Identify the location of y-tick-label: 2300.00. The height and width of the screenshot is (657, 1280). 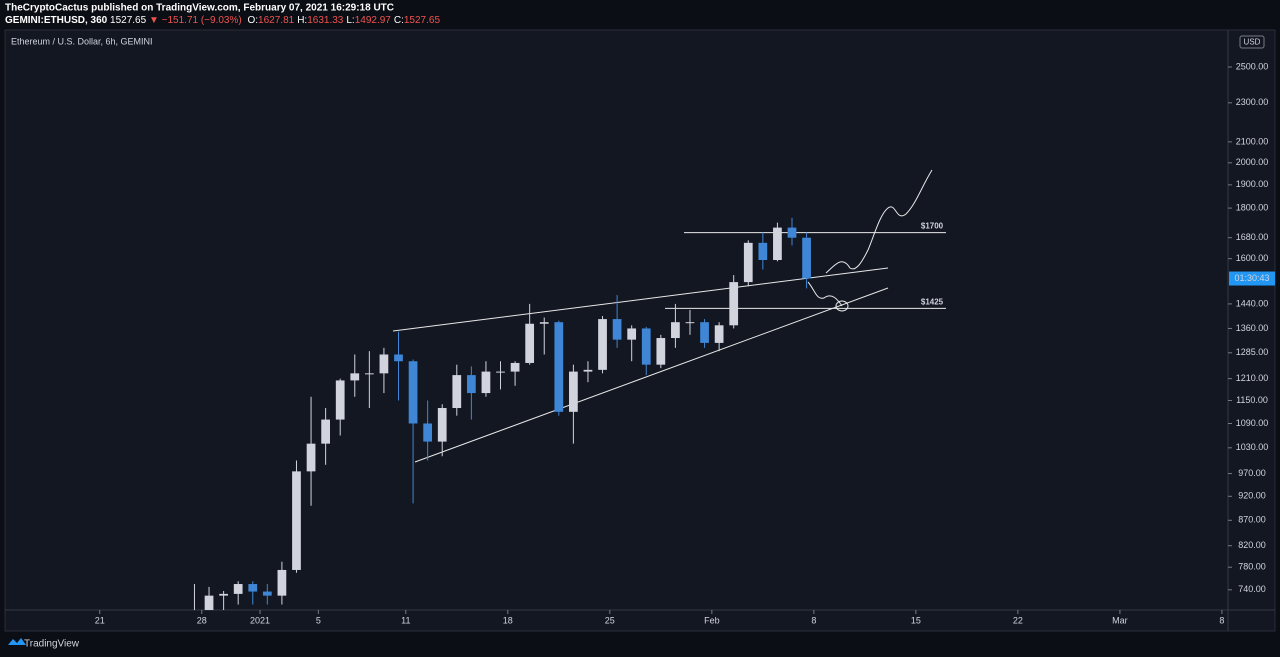
(1252, 102).